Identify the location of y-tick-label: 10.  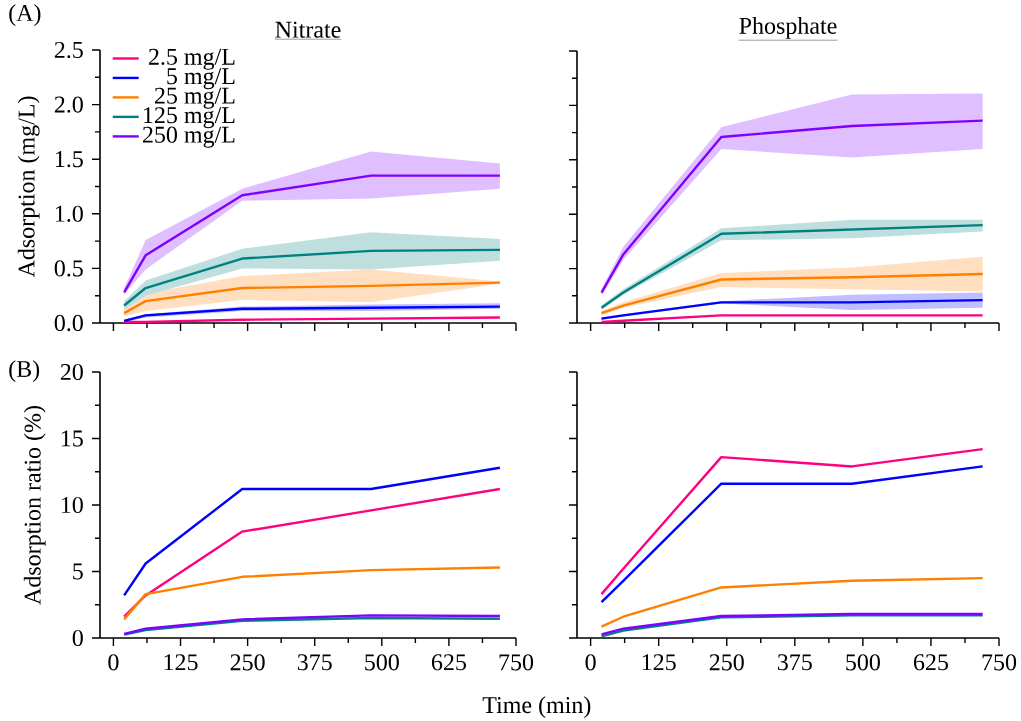
(72, 505).